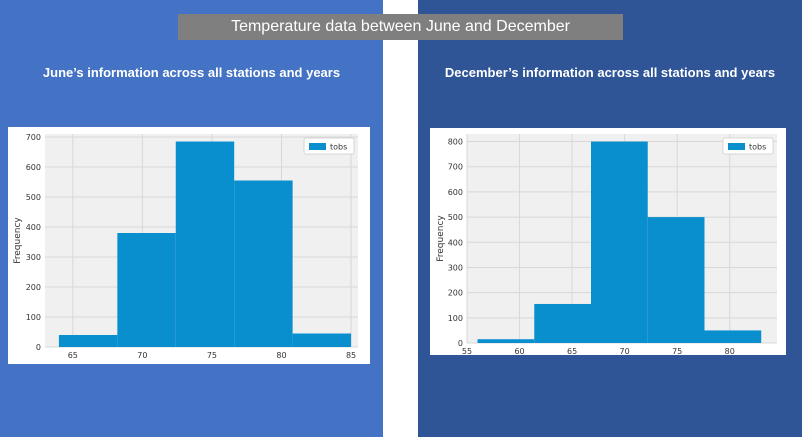 The image size is (802, 437). Describe the element at coordinates (38, 347) in the screenshot. I see `june-y-tick-label: 0` at that location.